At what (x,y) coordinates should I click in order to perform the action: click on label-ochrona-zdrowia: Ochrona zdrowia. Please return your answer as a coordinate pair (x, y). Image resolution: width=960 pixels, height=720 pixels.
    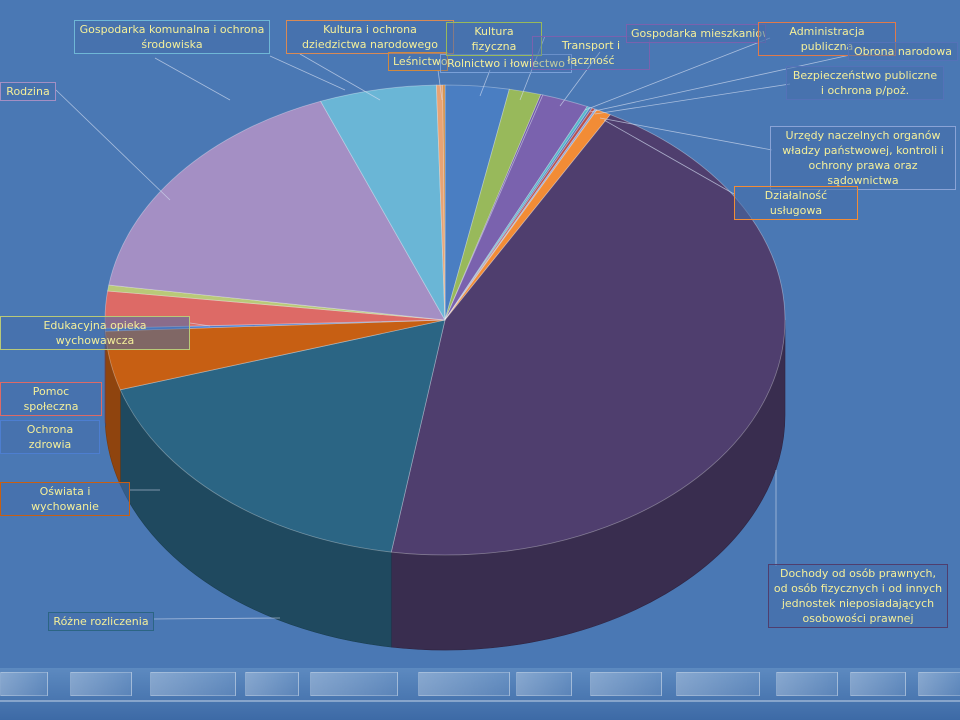
    Looking at the image, I should click on (50, 437).